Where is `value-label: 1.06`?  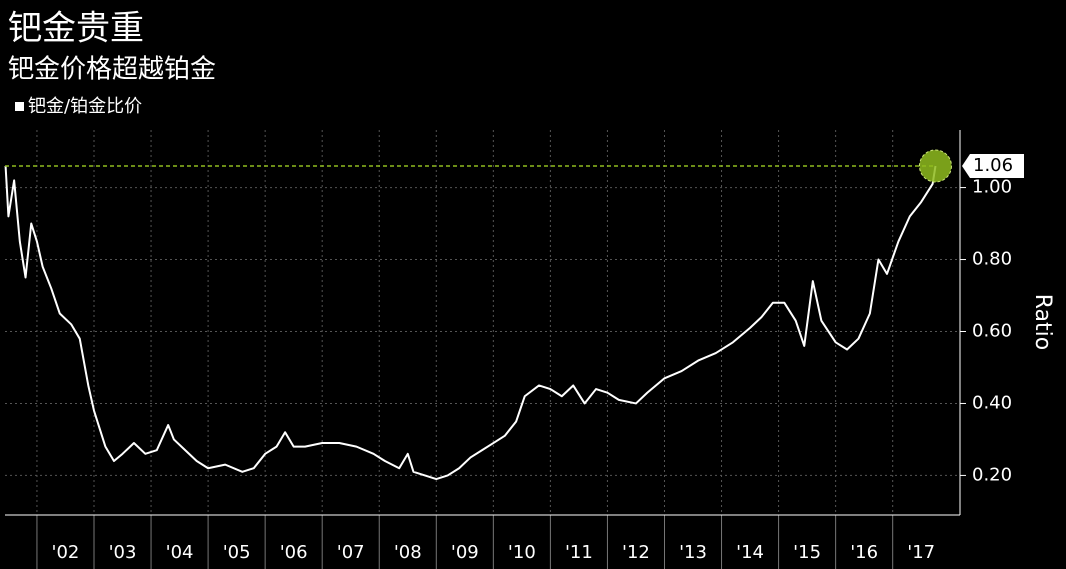
value-label: 1.06 is located at coordinates (993, 165).